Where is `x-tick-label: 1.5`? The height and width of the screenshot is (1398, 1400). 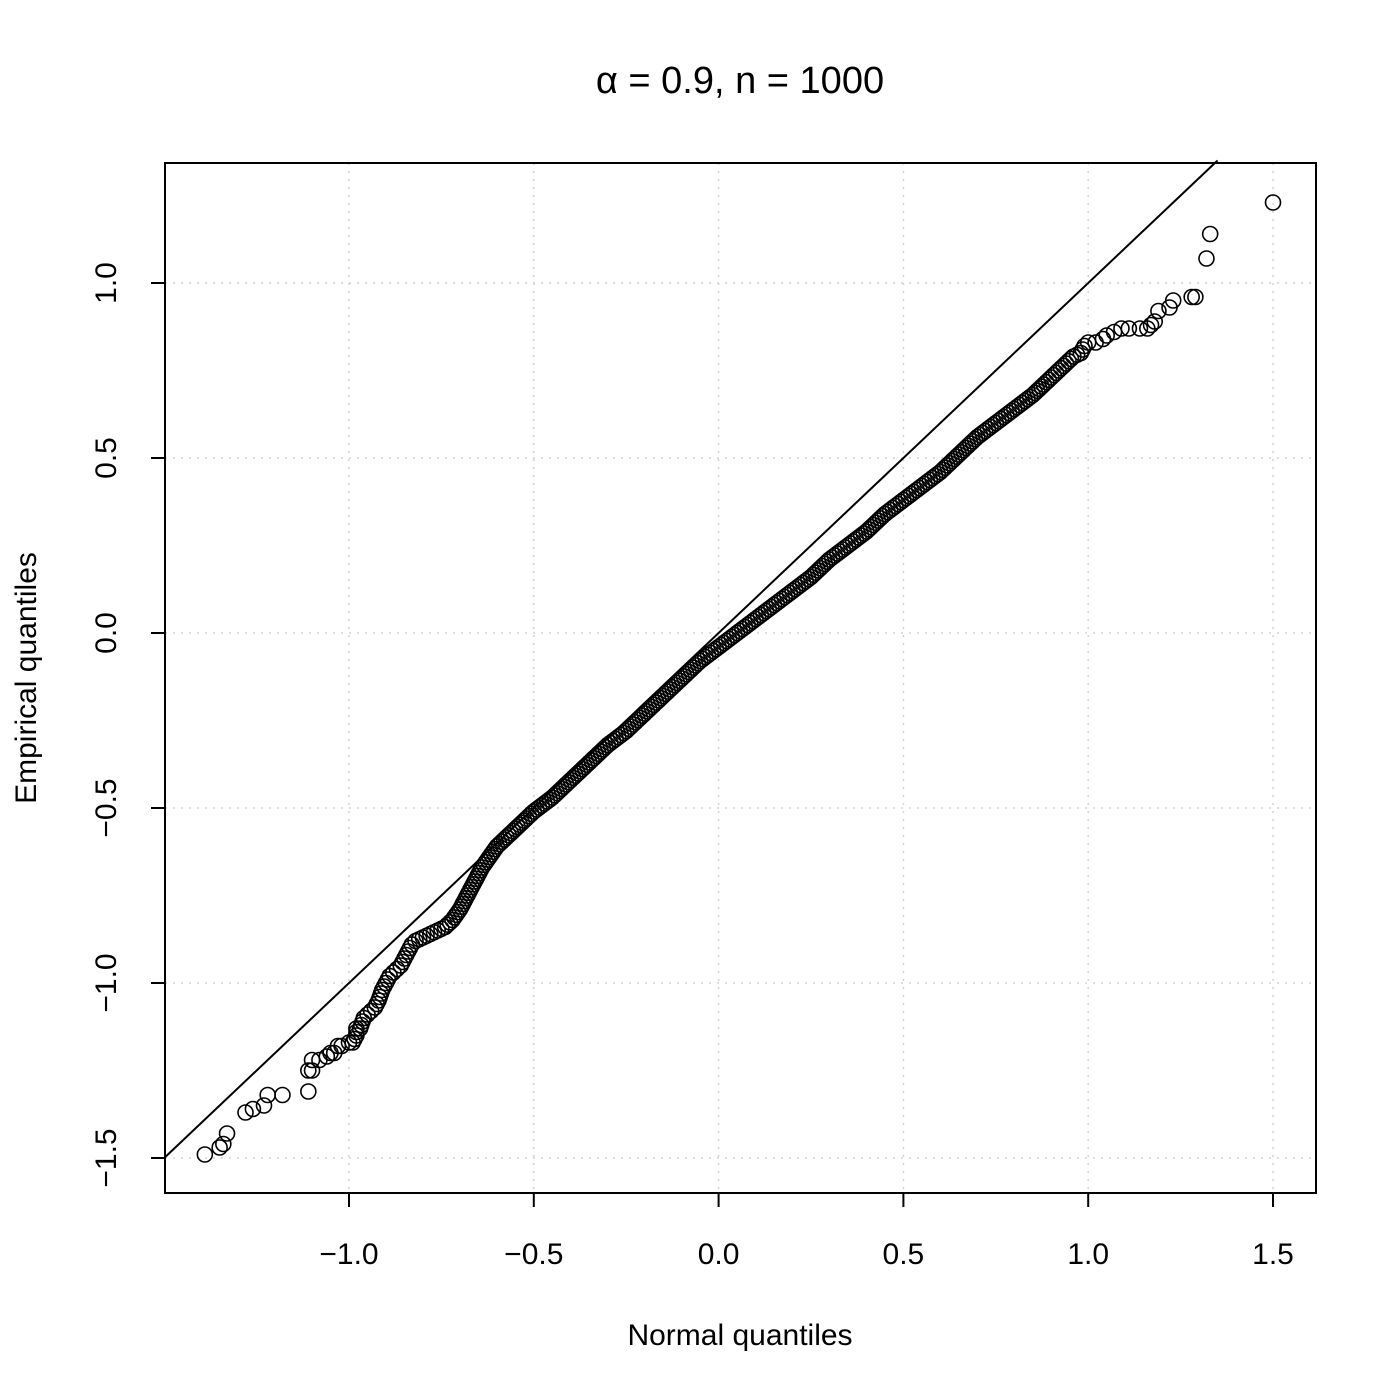 x-tick-label: 1.5 is located at coordinates (1273, 1254).